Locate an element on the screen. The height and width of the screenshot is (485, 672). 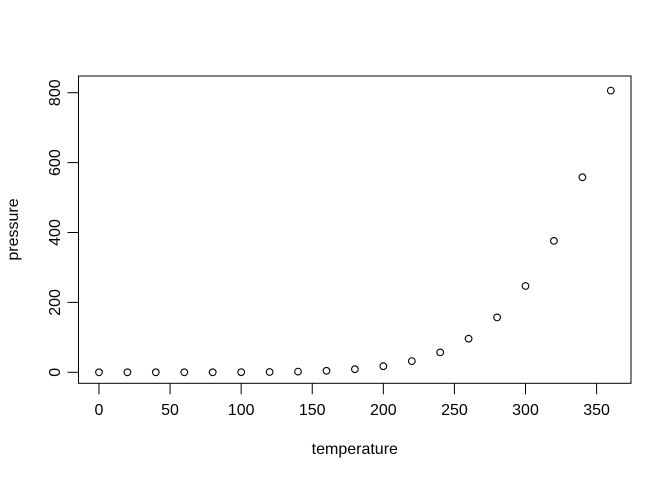
x-axis-tick-label: 200 is located at coordinates (383, 410).